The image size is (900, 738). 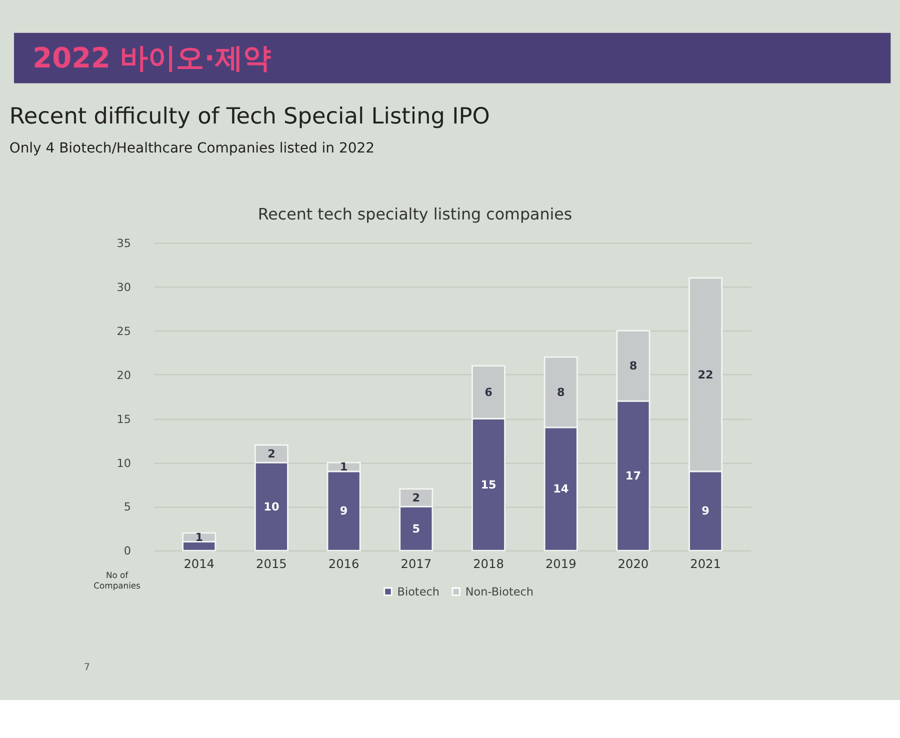 What do you see at coordinates (633, 476) in the screenshot?
I see `data-label: 17` at bounding box center [633, 476].